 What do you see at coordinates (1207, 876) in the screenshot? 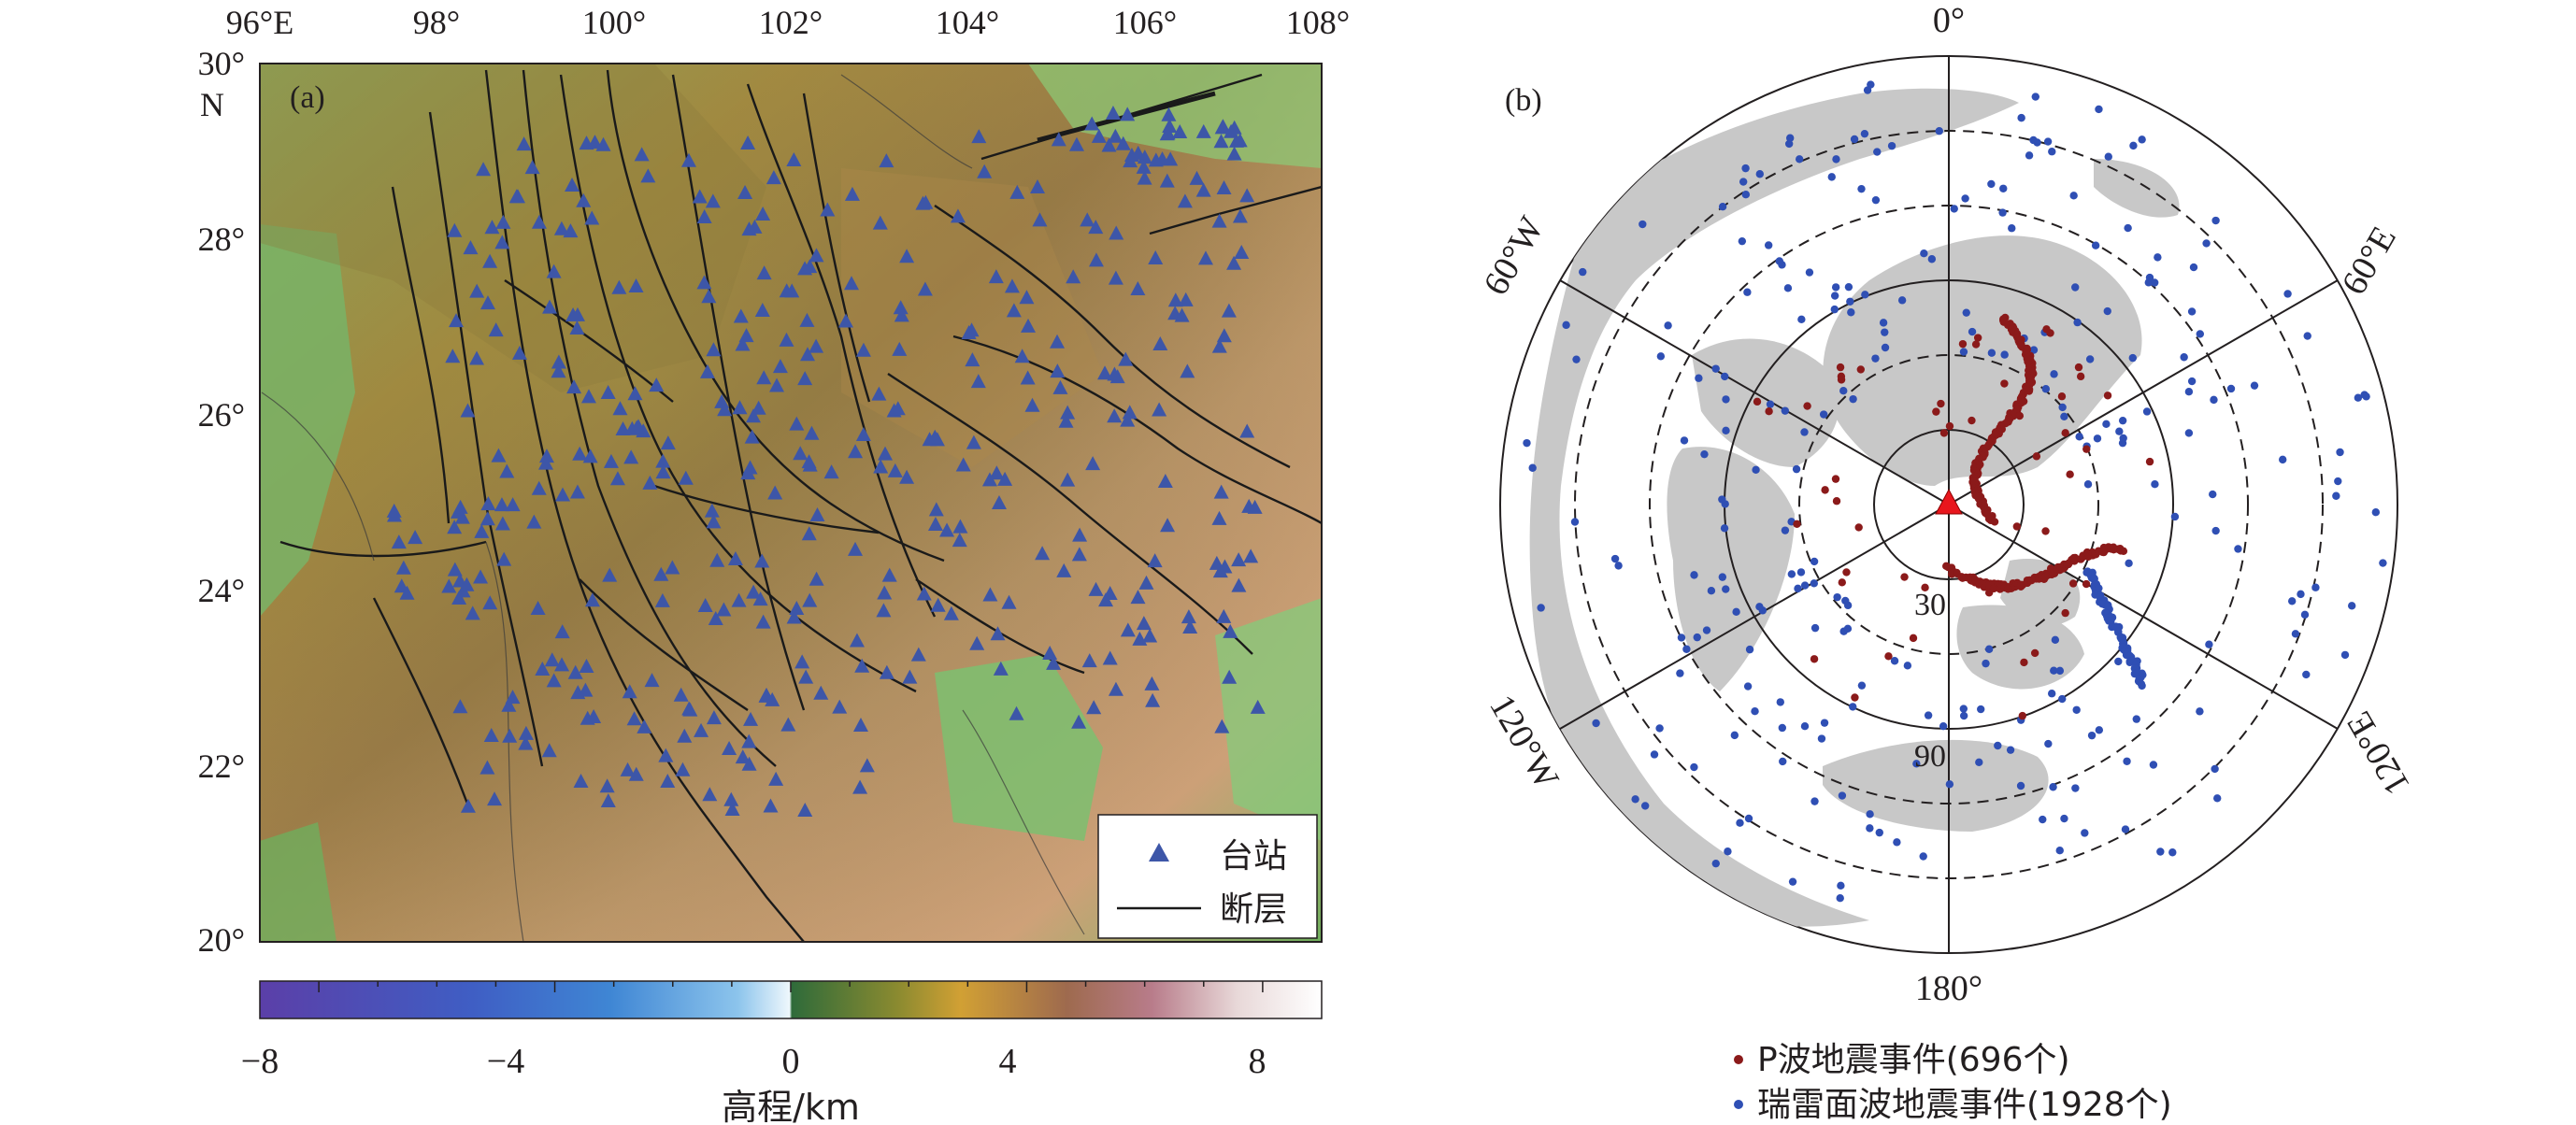
I see `map-legend: 台站 断层` at bounding box center [1207, 876].